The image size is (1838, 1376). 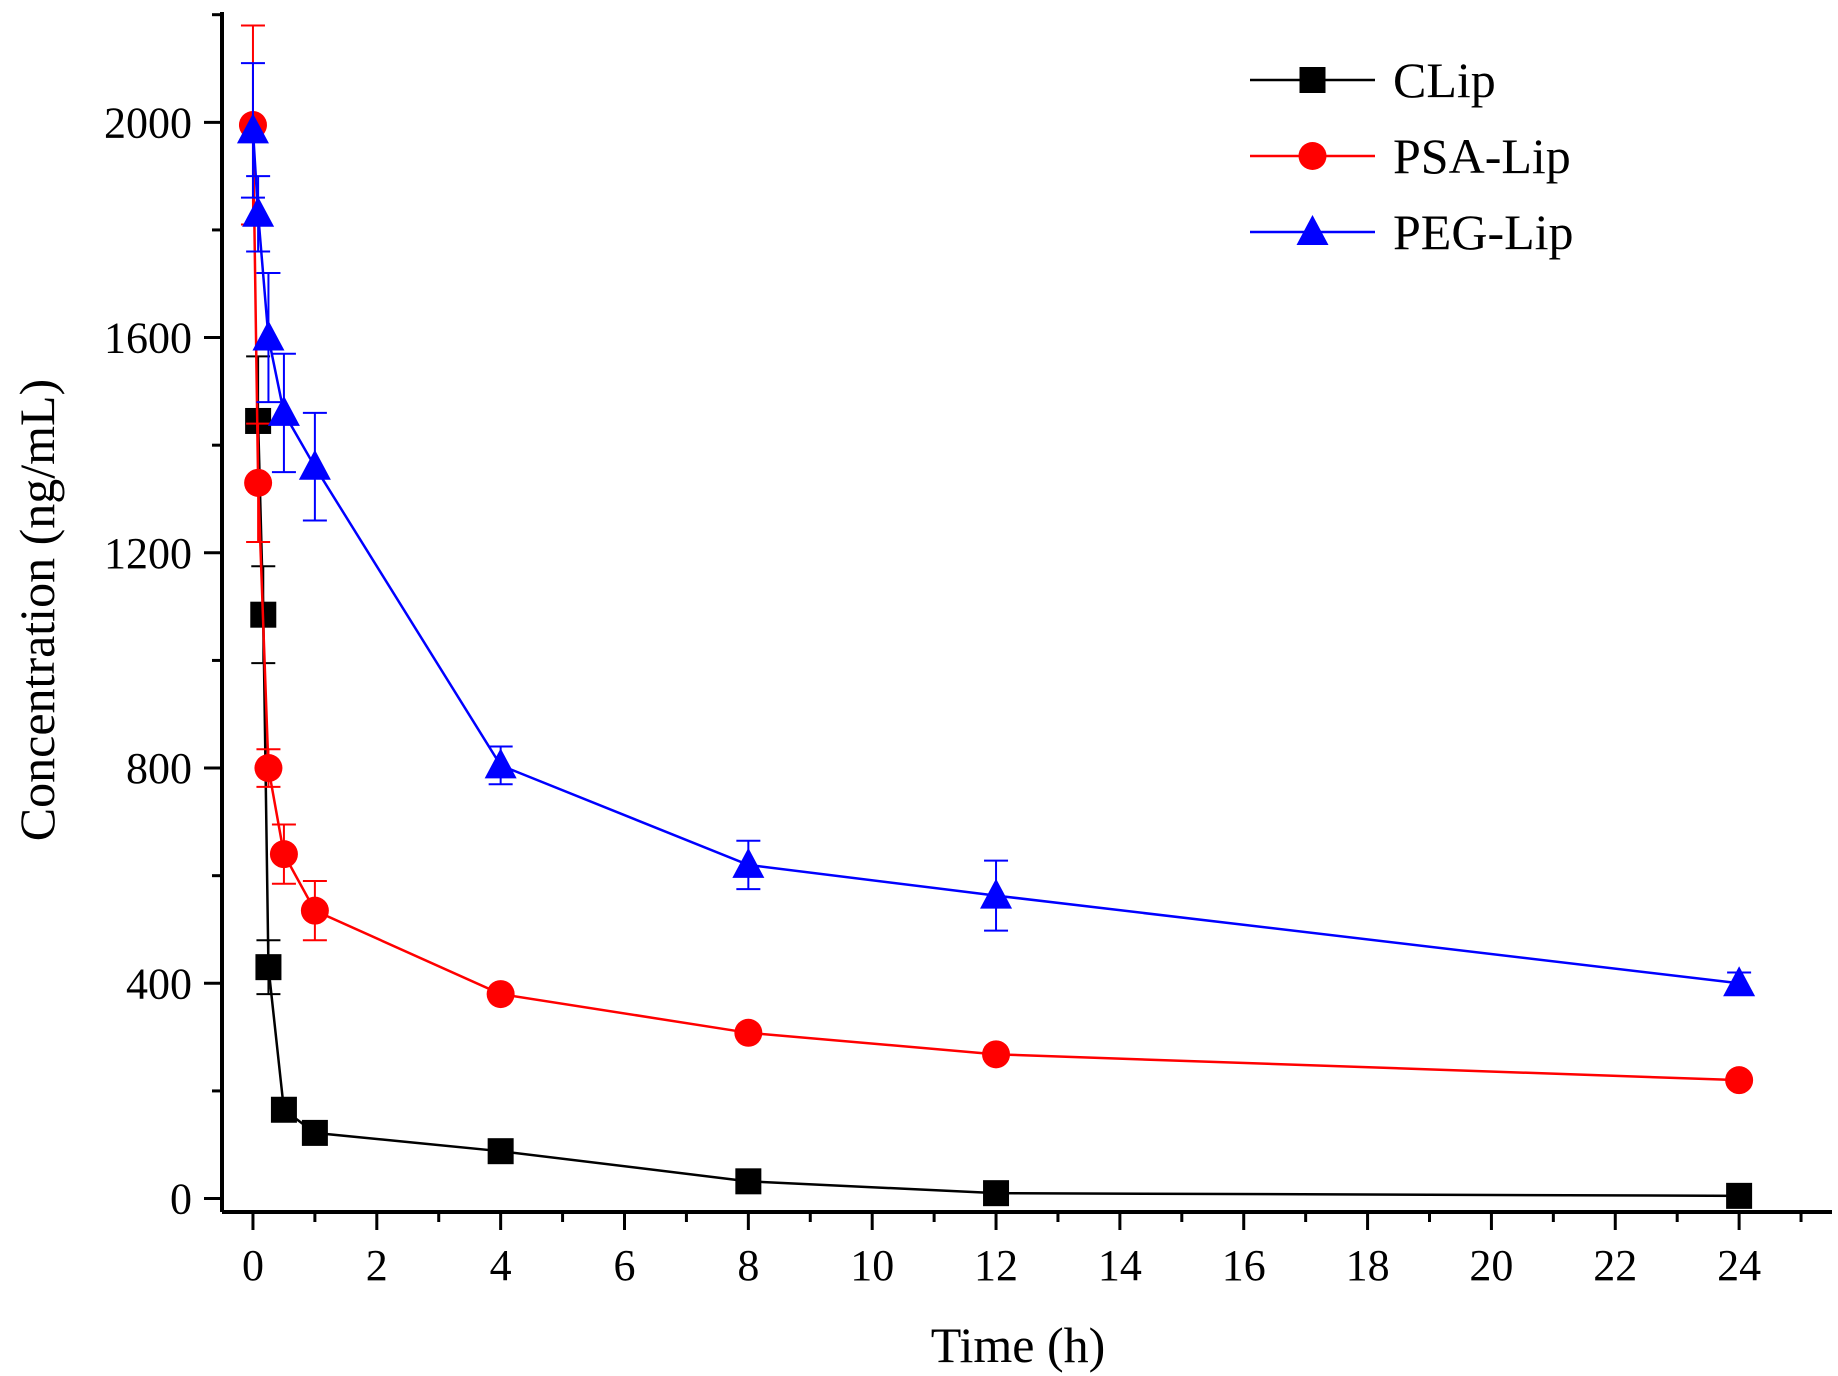 What do you see at coordinates (1120, 1265) in the screenshot?
I see `x-tick-label: 14` at bounding box center [1120, 1265].